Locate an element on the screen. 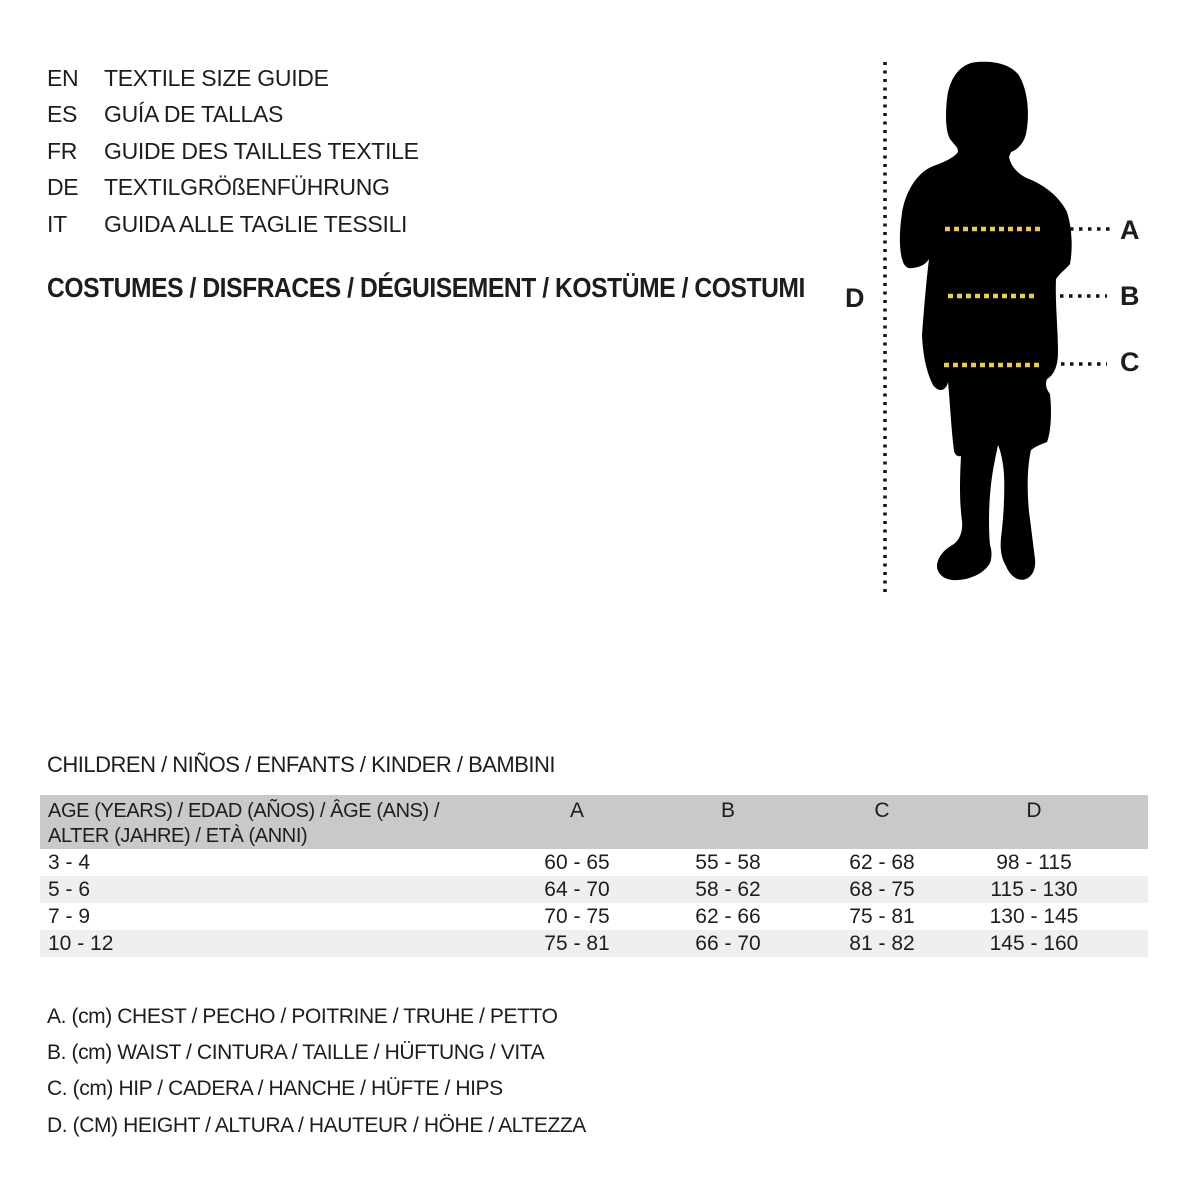  height-cell: 115 - 130 is located at coordinates (1034, 889).